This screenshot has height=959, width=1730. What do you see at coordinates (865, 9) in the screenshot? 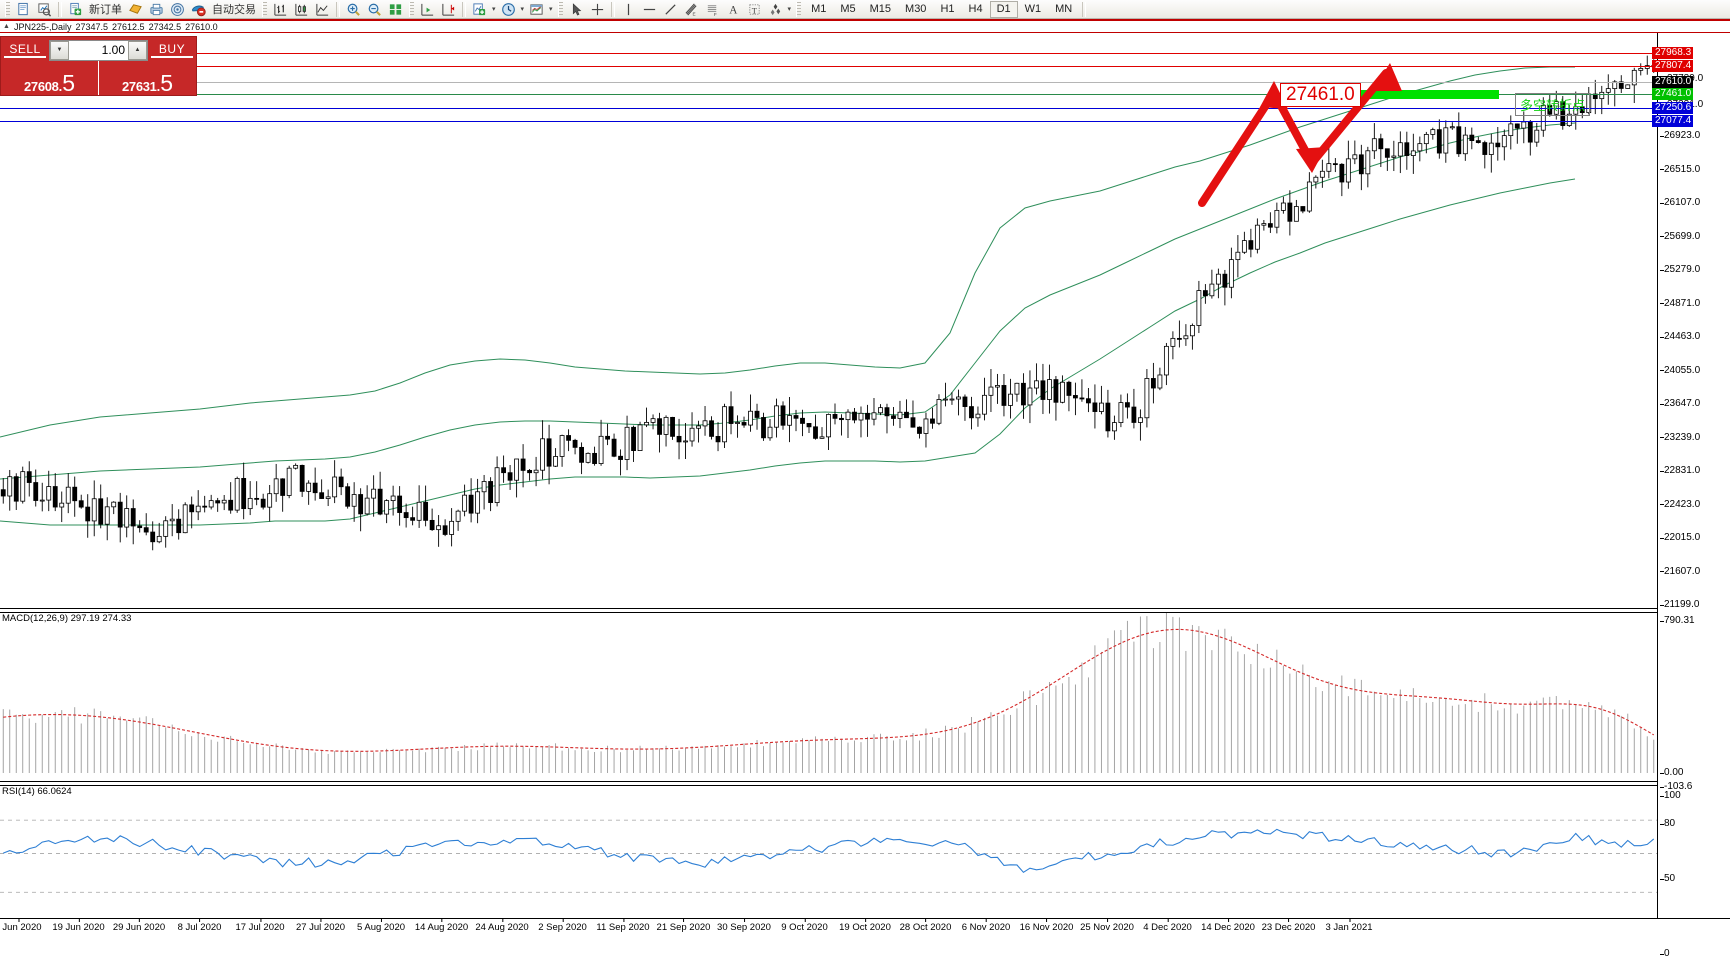
I see `main-toolbar: 新订单 自动交易 ▾ ▾ ▾` at bounding box center [865, 9].